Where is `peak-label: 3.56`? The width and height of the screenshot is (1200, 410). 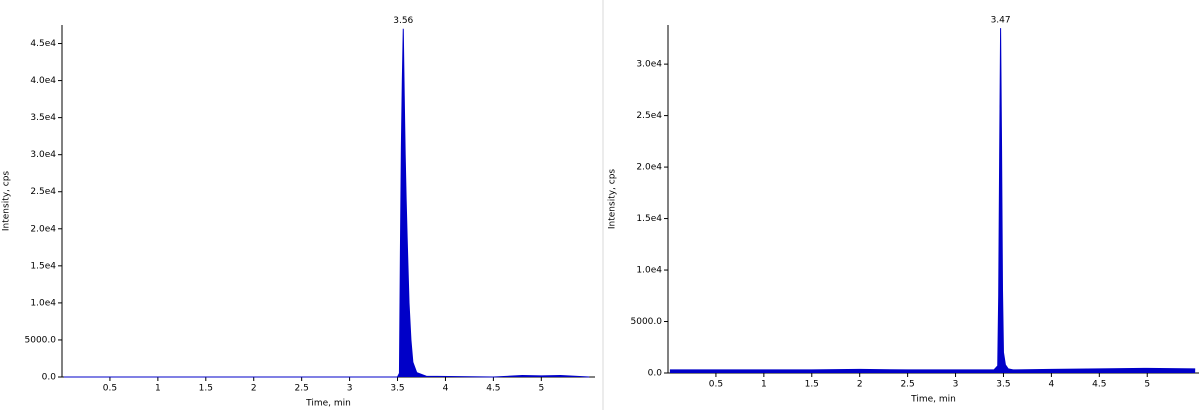
peak-label: 3.56 is located at coordinates (403, 21).